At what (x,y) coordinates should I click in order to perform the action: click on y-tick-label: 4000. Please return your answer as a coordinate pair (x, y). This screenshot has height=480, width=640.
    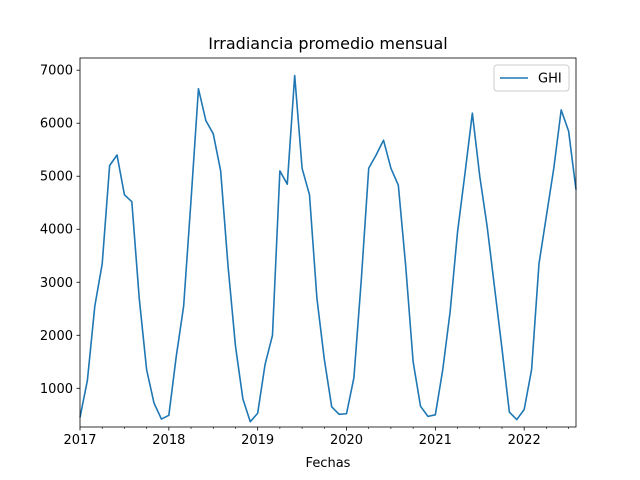
    Looking at the image, I should click on (56, 230).